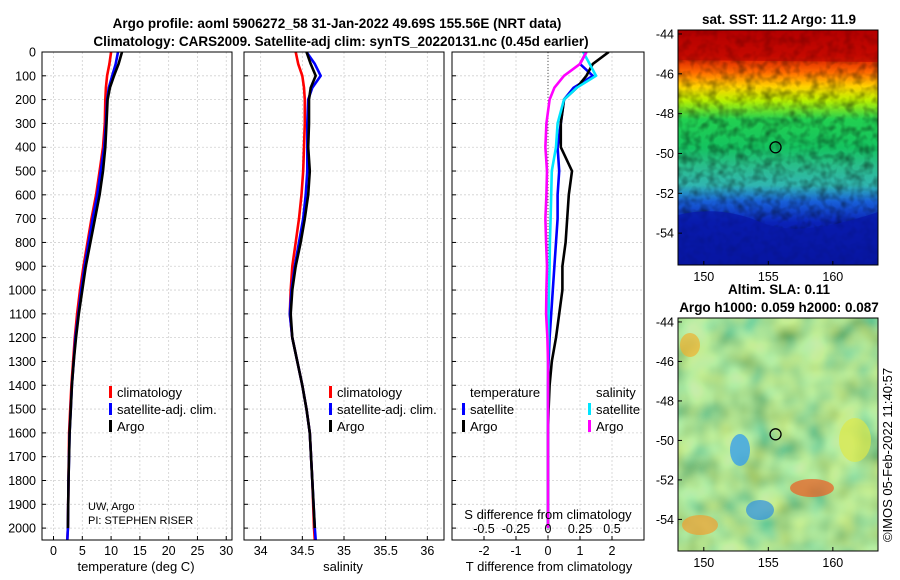 Image resolution: width=900 pixels, height=580 pixels. I want to click on x-tick-label: 2, so click(612, 551).